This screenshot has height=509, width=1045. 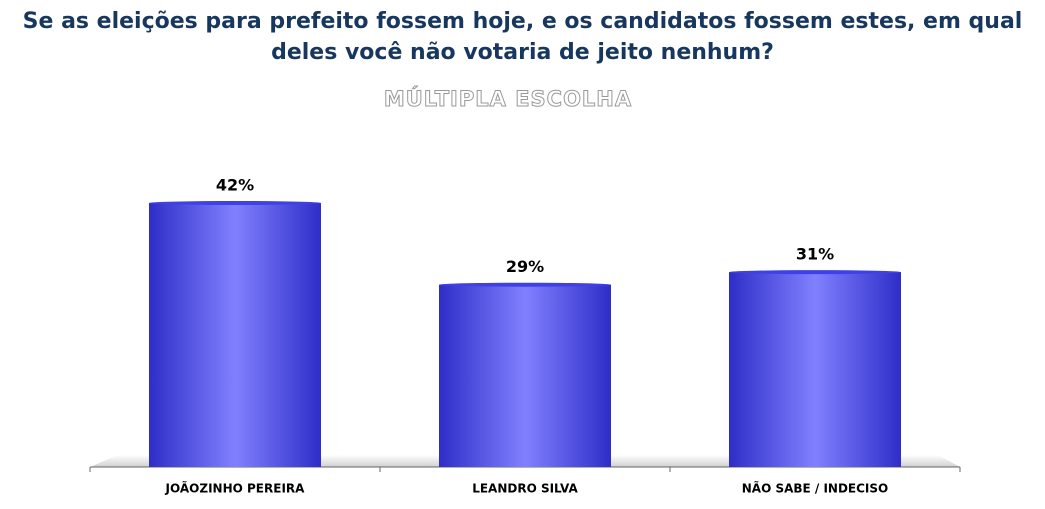 What do you see at coordinates (525, 489) in the screenshot?
I see `x-tick-label: LEANDRO SILVA` at bounding box center [525, 489].